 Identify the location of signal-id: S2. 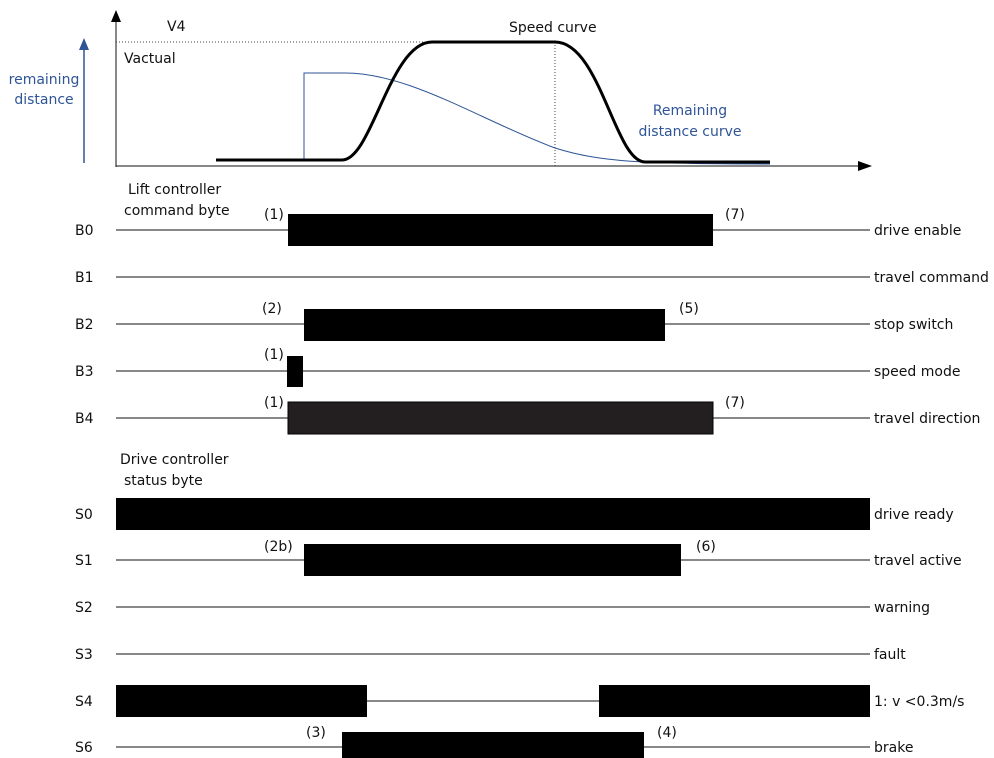
(84, 608).